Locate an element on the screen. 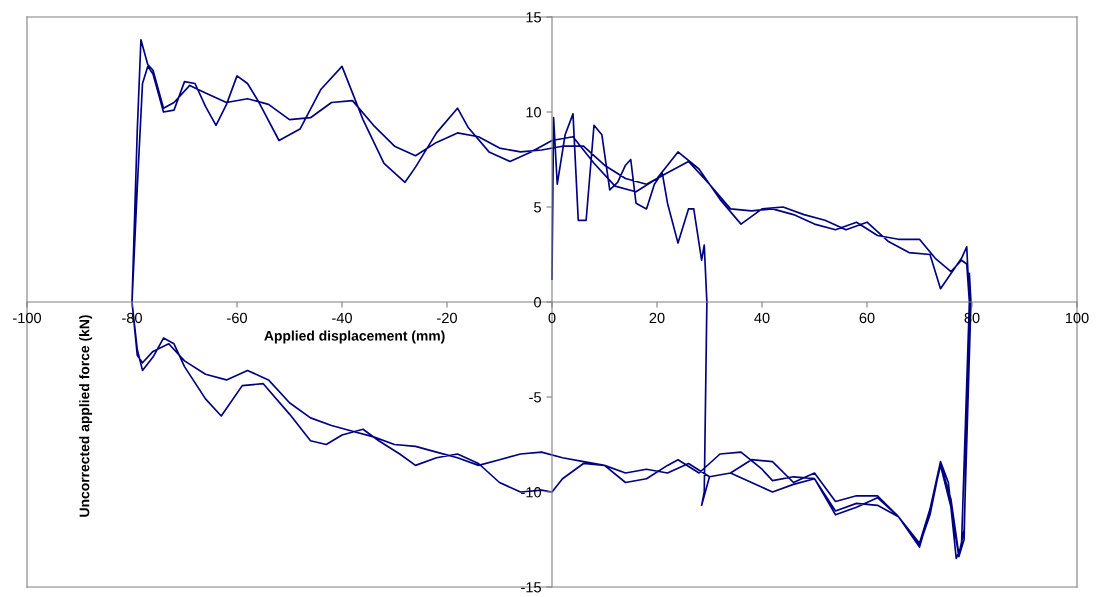 The width and height of the screenshot is (1099, 597). y-tick-label: -15 is located at coordinates (531, 587).